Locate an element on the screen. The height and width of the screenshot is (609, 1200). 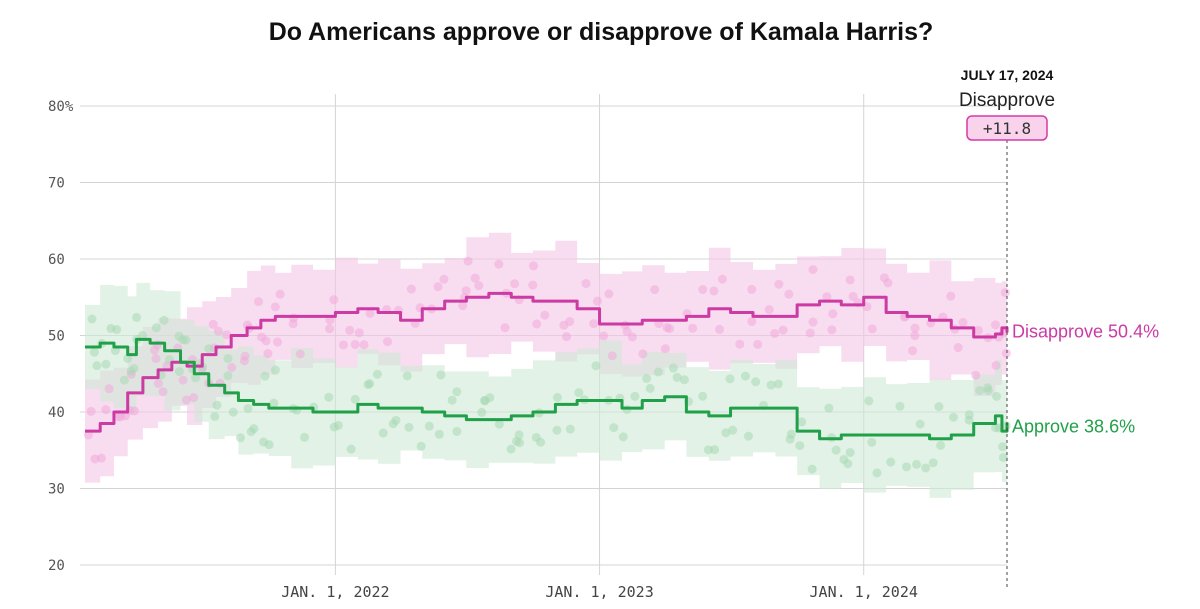
highlight-margin-badge is located at coordinates (1007, 128).